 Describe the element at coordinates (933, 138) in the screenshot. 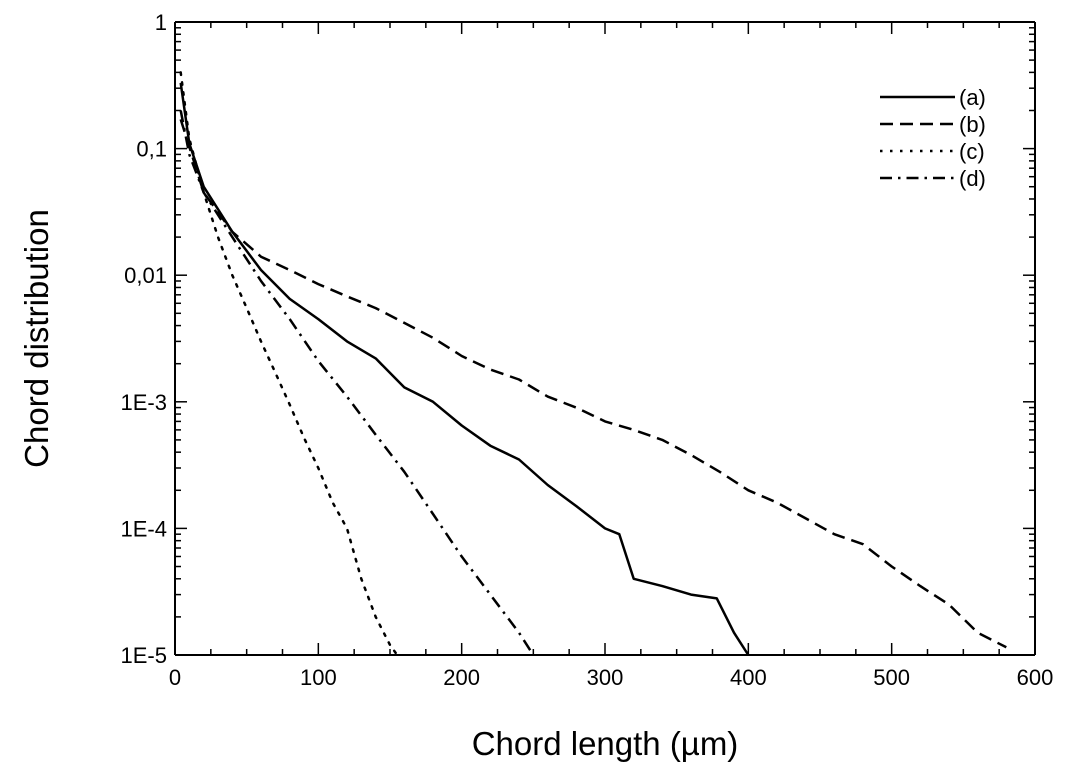

I see `legend: (a)(b)(c)(d)` at that location.